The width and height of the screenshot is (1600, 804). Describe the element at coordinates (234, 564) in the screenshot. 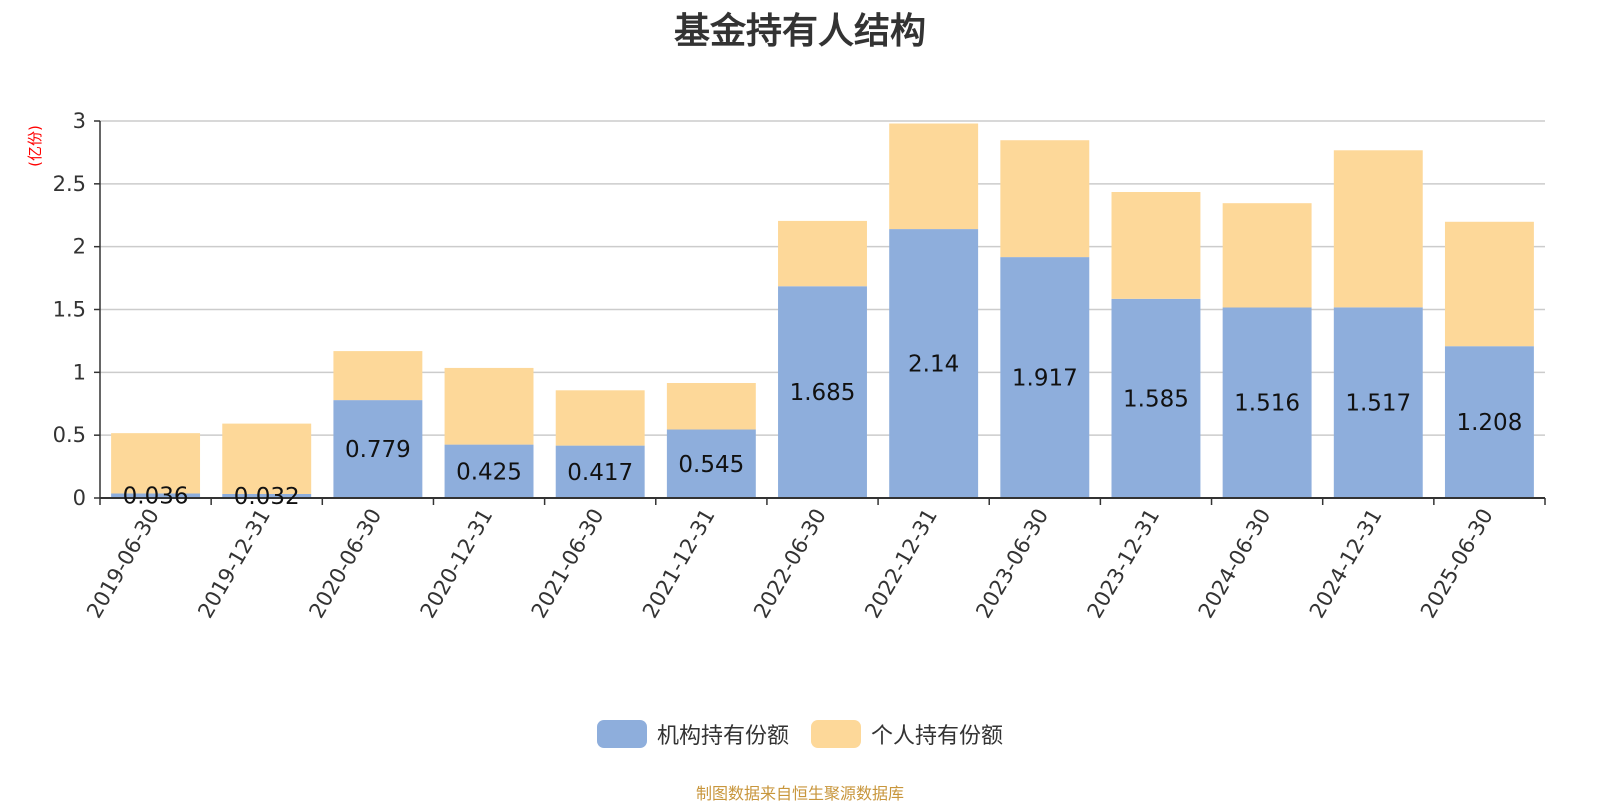

I see `x-tick-label: 2019-12-31` at that location.